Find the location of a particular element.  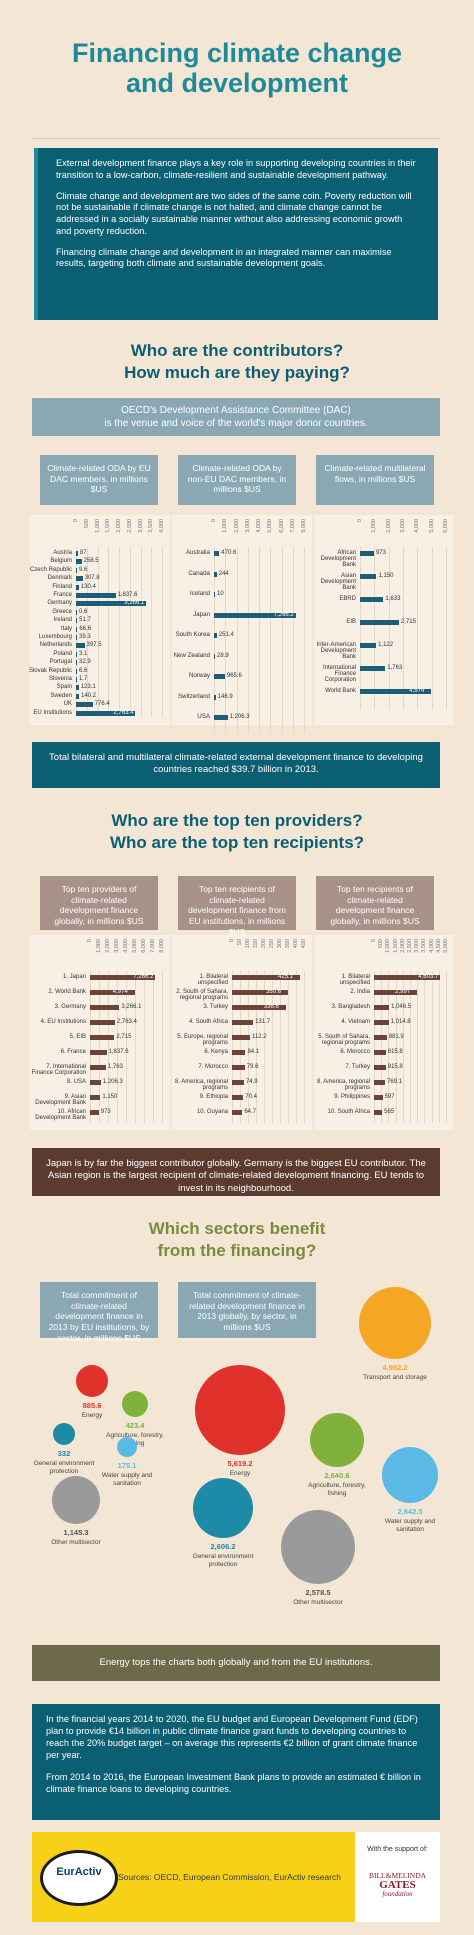

category-label: Inter-American Development Bank is located at coordinates (336, 651).